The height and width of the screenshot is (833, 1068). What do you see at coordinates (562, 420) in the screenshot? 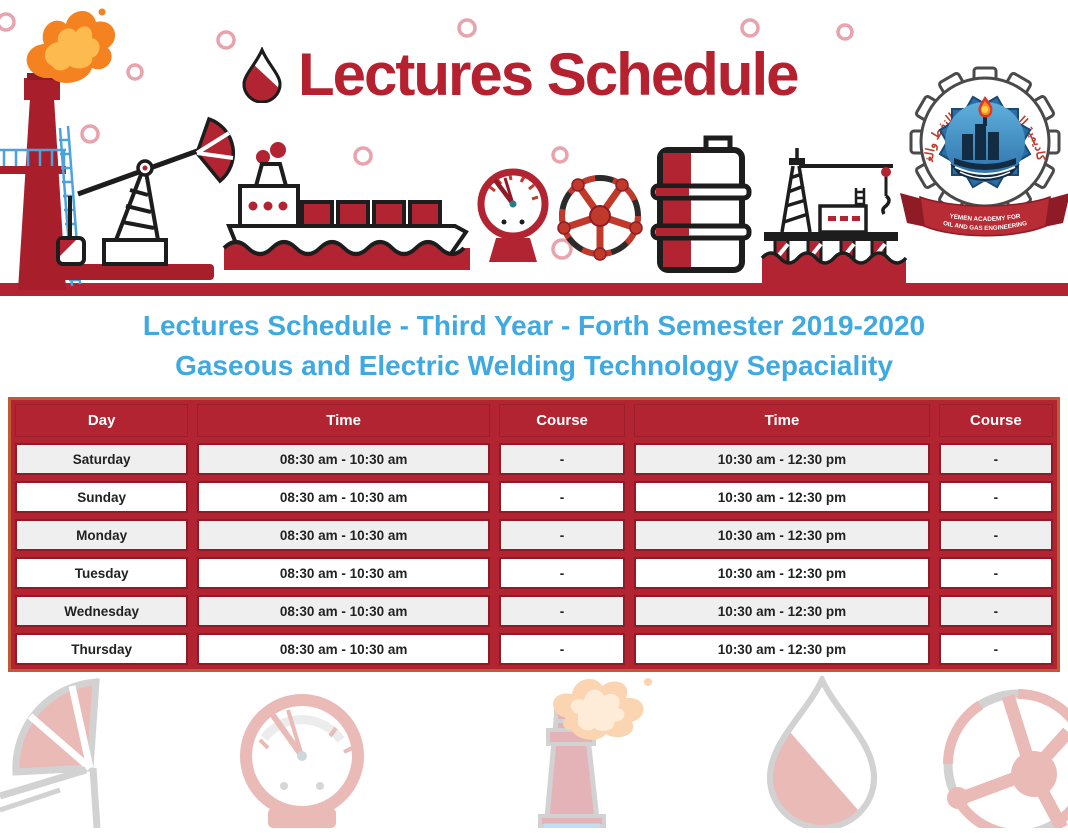
I see `column-header-course1: Course` at bounding box center [562, 420].